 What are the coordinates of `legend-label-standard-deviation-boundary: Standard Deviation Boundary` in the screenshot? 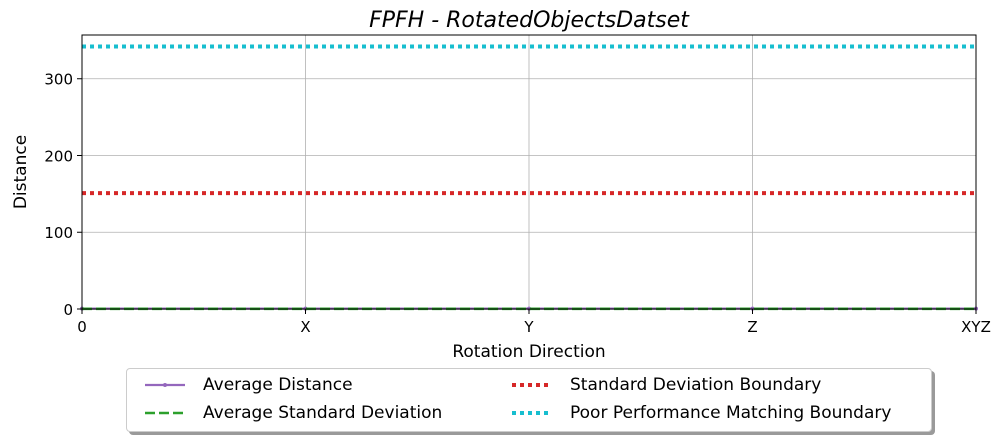 It's located at (696, 385).